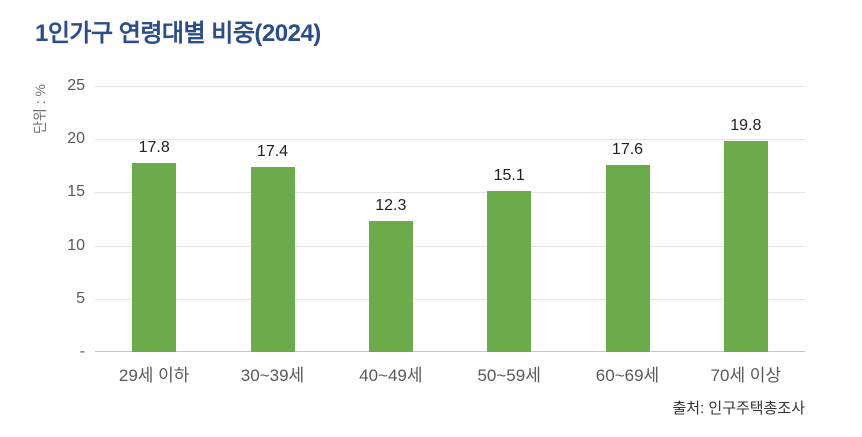 Image resolution: width=862 pixels, height=437 pixels. Describe the element at coordinates (391, 375) in the screenshot. I see `x-axis-label: 40~49세` at that location.